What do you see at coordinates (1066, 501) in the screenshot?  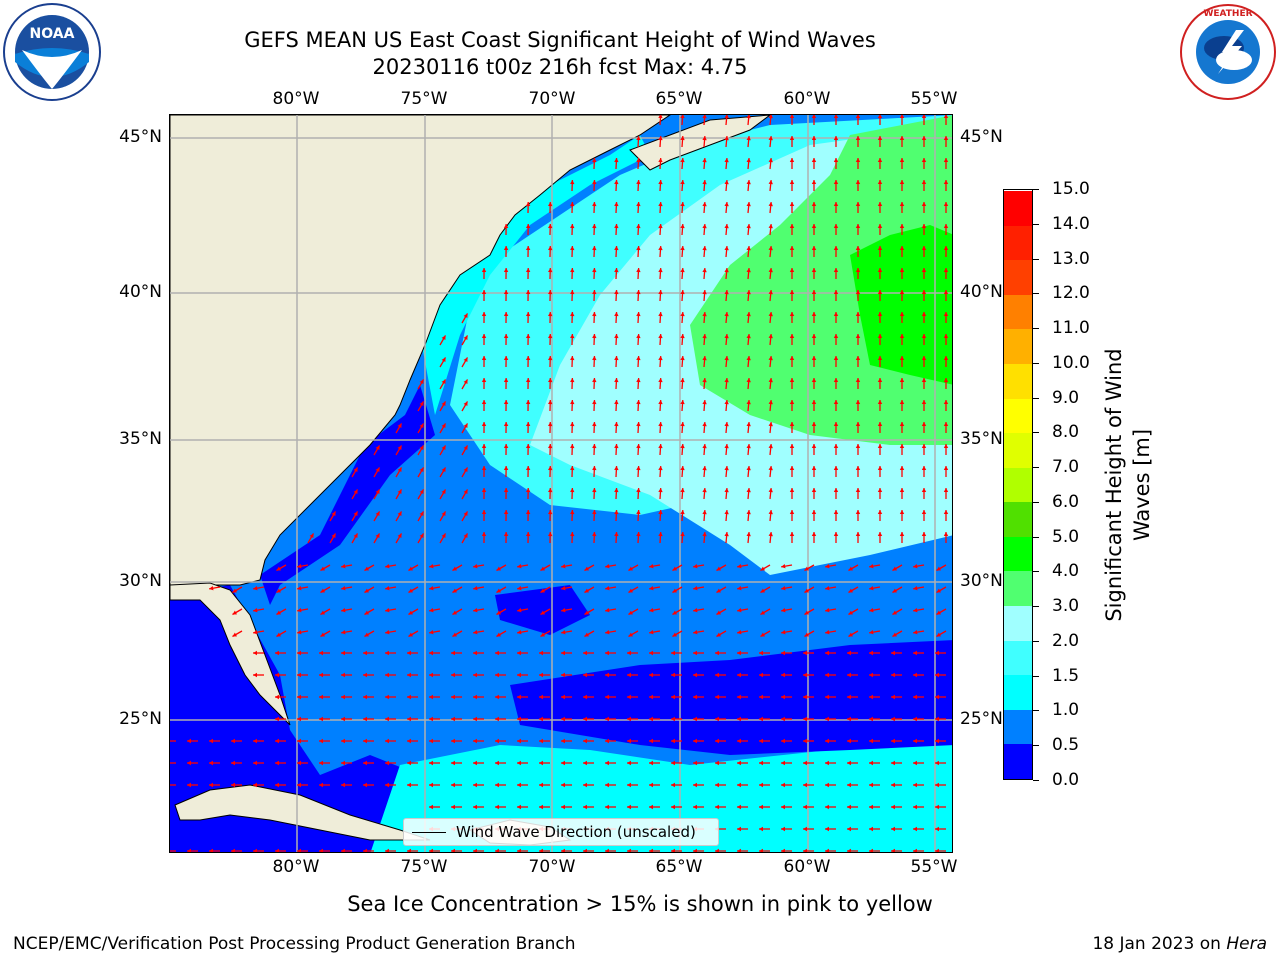 I see `colorbar-tick-label: 6.0` at bounding box center [1066, 501].